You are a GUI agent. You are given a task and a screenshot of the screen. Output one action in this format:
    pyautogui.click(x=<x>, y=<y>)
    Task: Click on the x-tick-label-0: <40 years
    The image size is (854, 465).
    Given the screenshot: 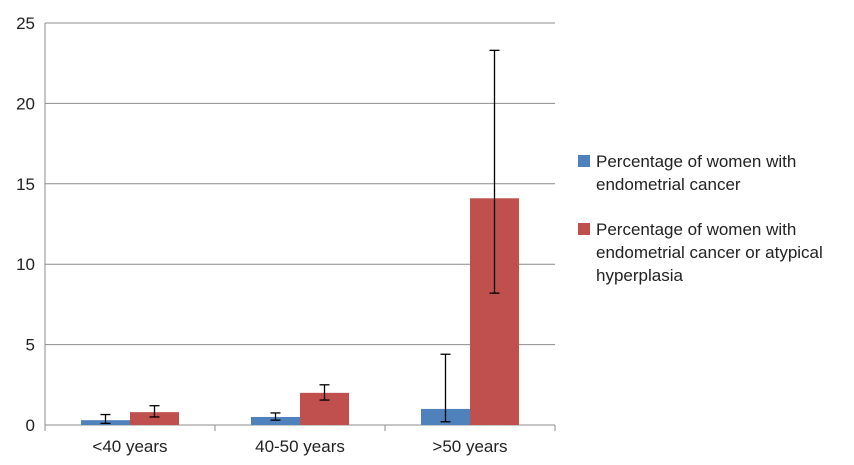 What is the action you would take?
    pyautogui.click(x=129, y=446)
    